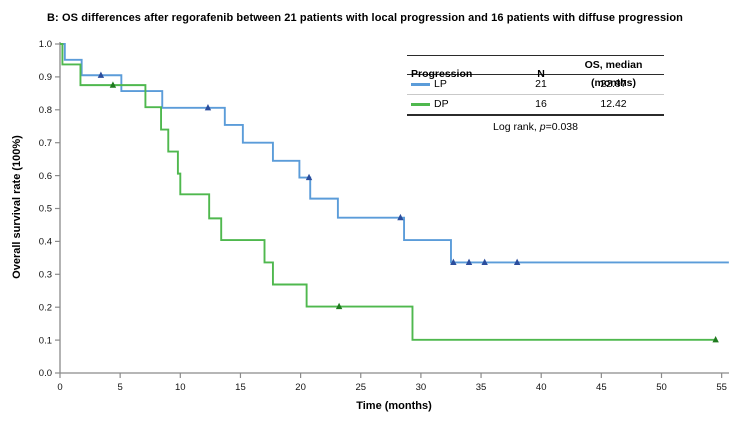 The height and width of the screenshot is (430, 730). Describe the element at coordinates (180, 387) in the screenshot. I see `x-tick-label: 10` at that location.